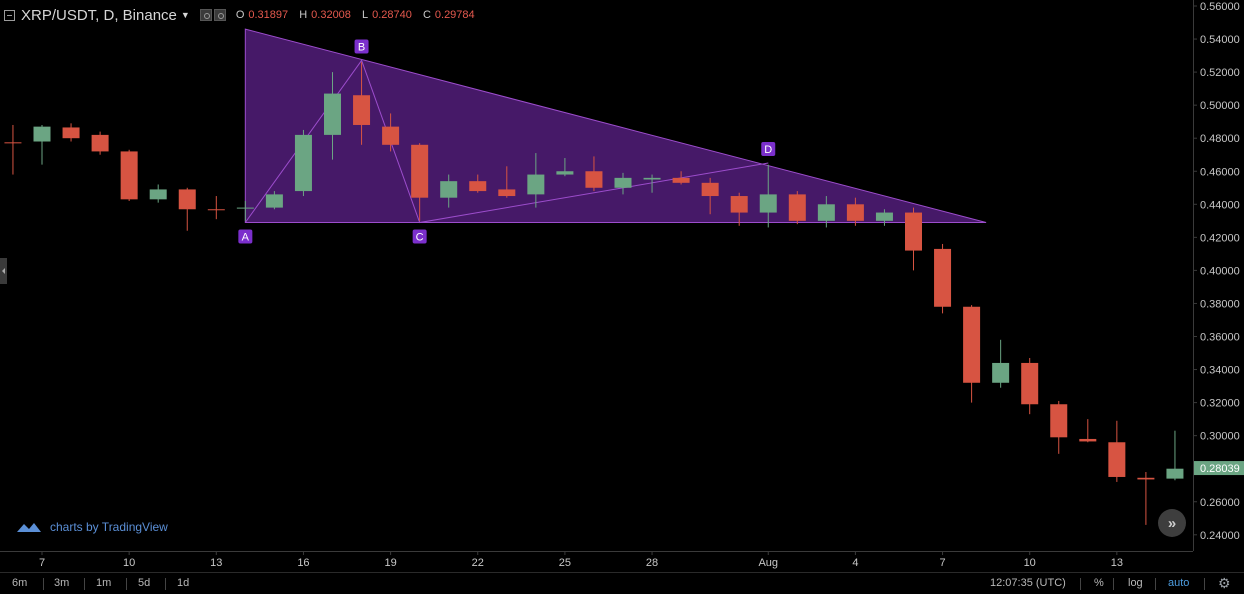  Describe the element at coordinates (359, 15) in the screenshot. I see `ohlc-readout: O 0.31897 H 0.32008 L 0.28740 C 0.29784` at that location.